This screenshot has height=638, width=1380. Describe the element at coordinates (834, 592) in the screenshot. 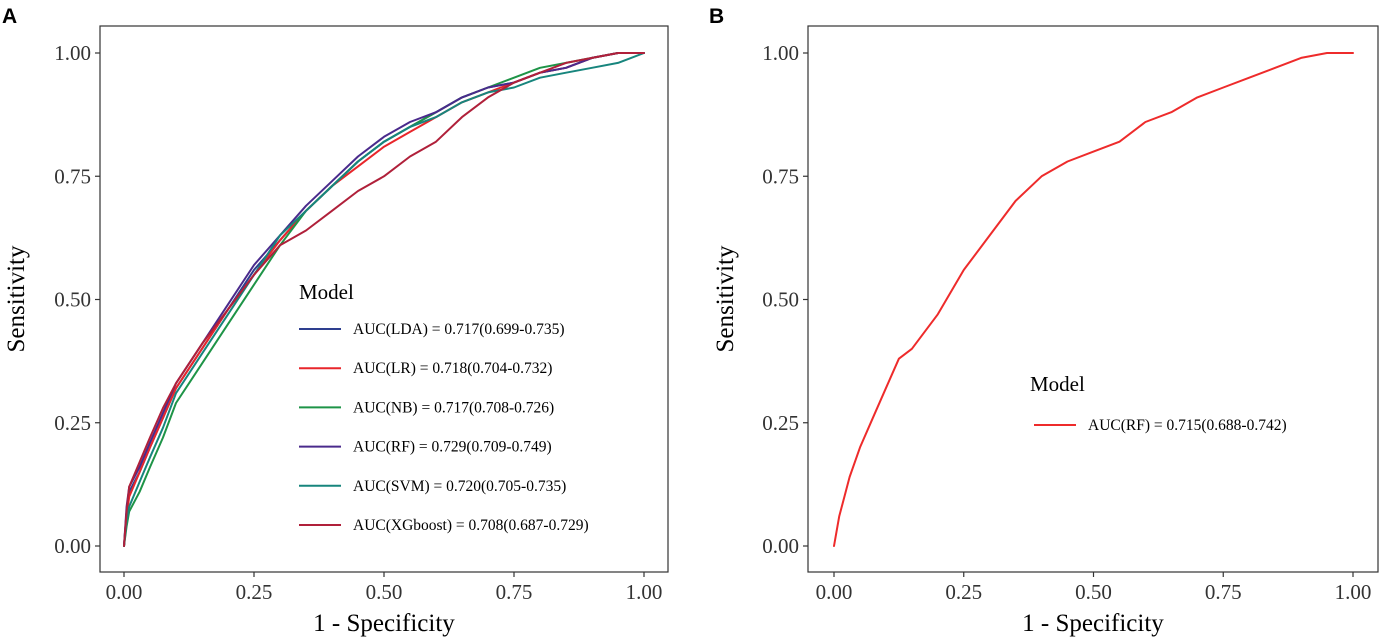

I see `panel-b-x-tick-label: 0.00` at that location.